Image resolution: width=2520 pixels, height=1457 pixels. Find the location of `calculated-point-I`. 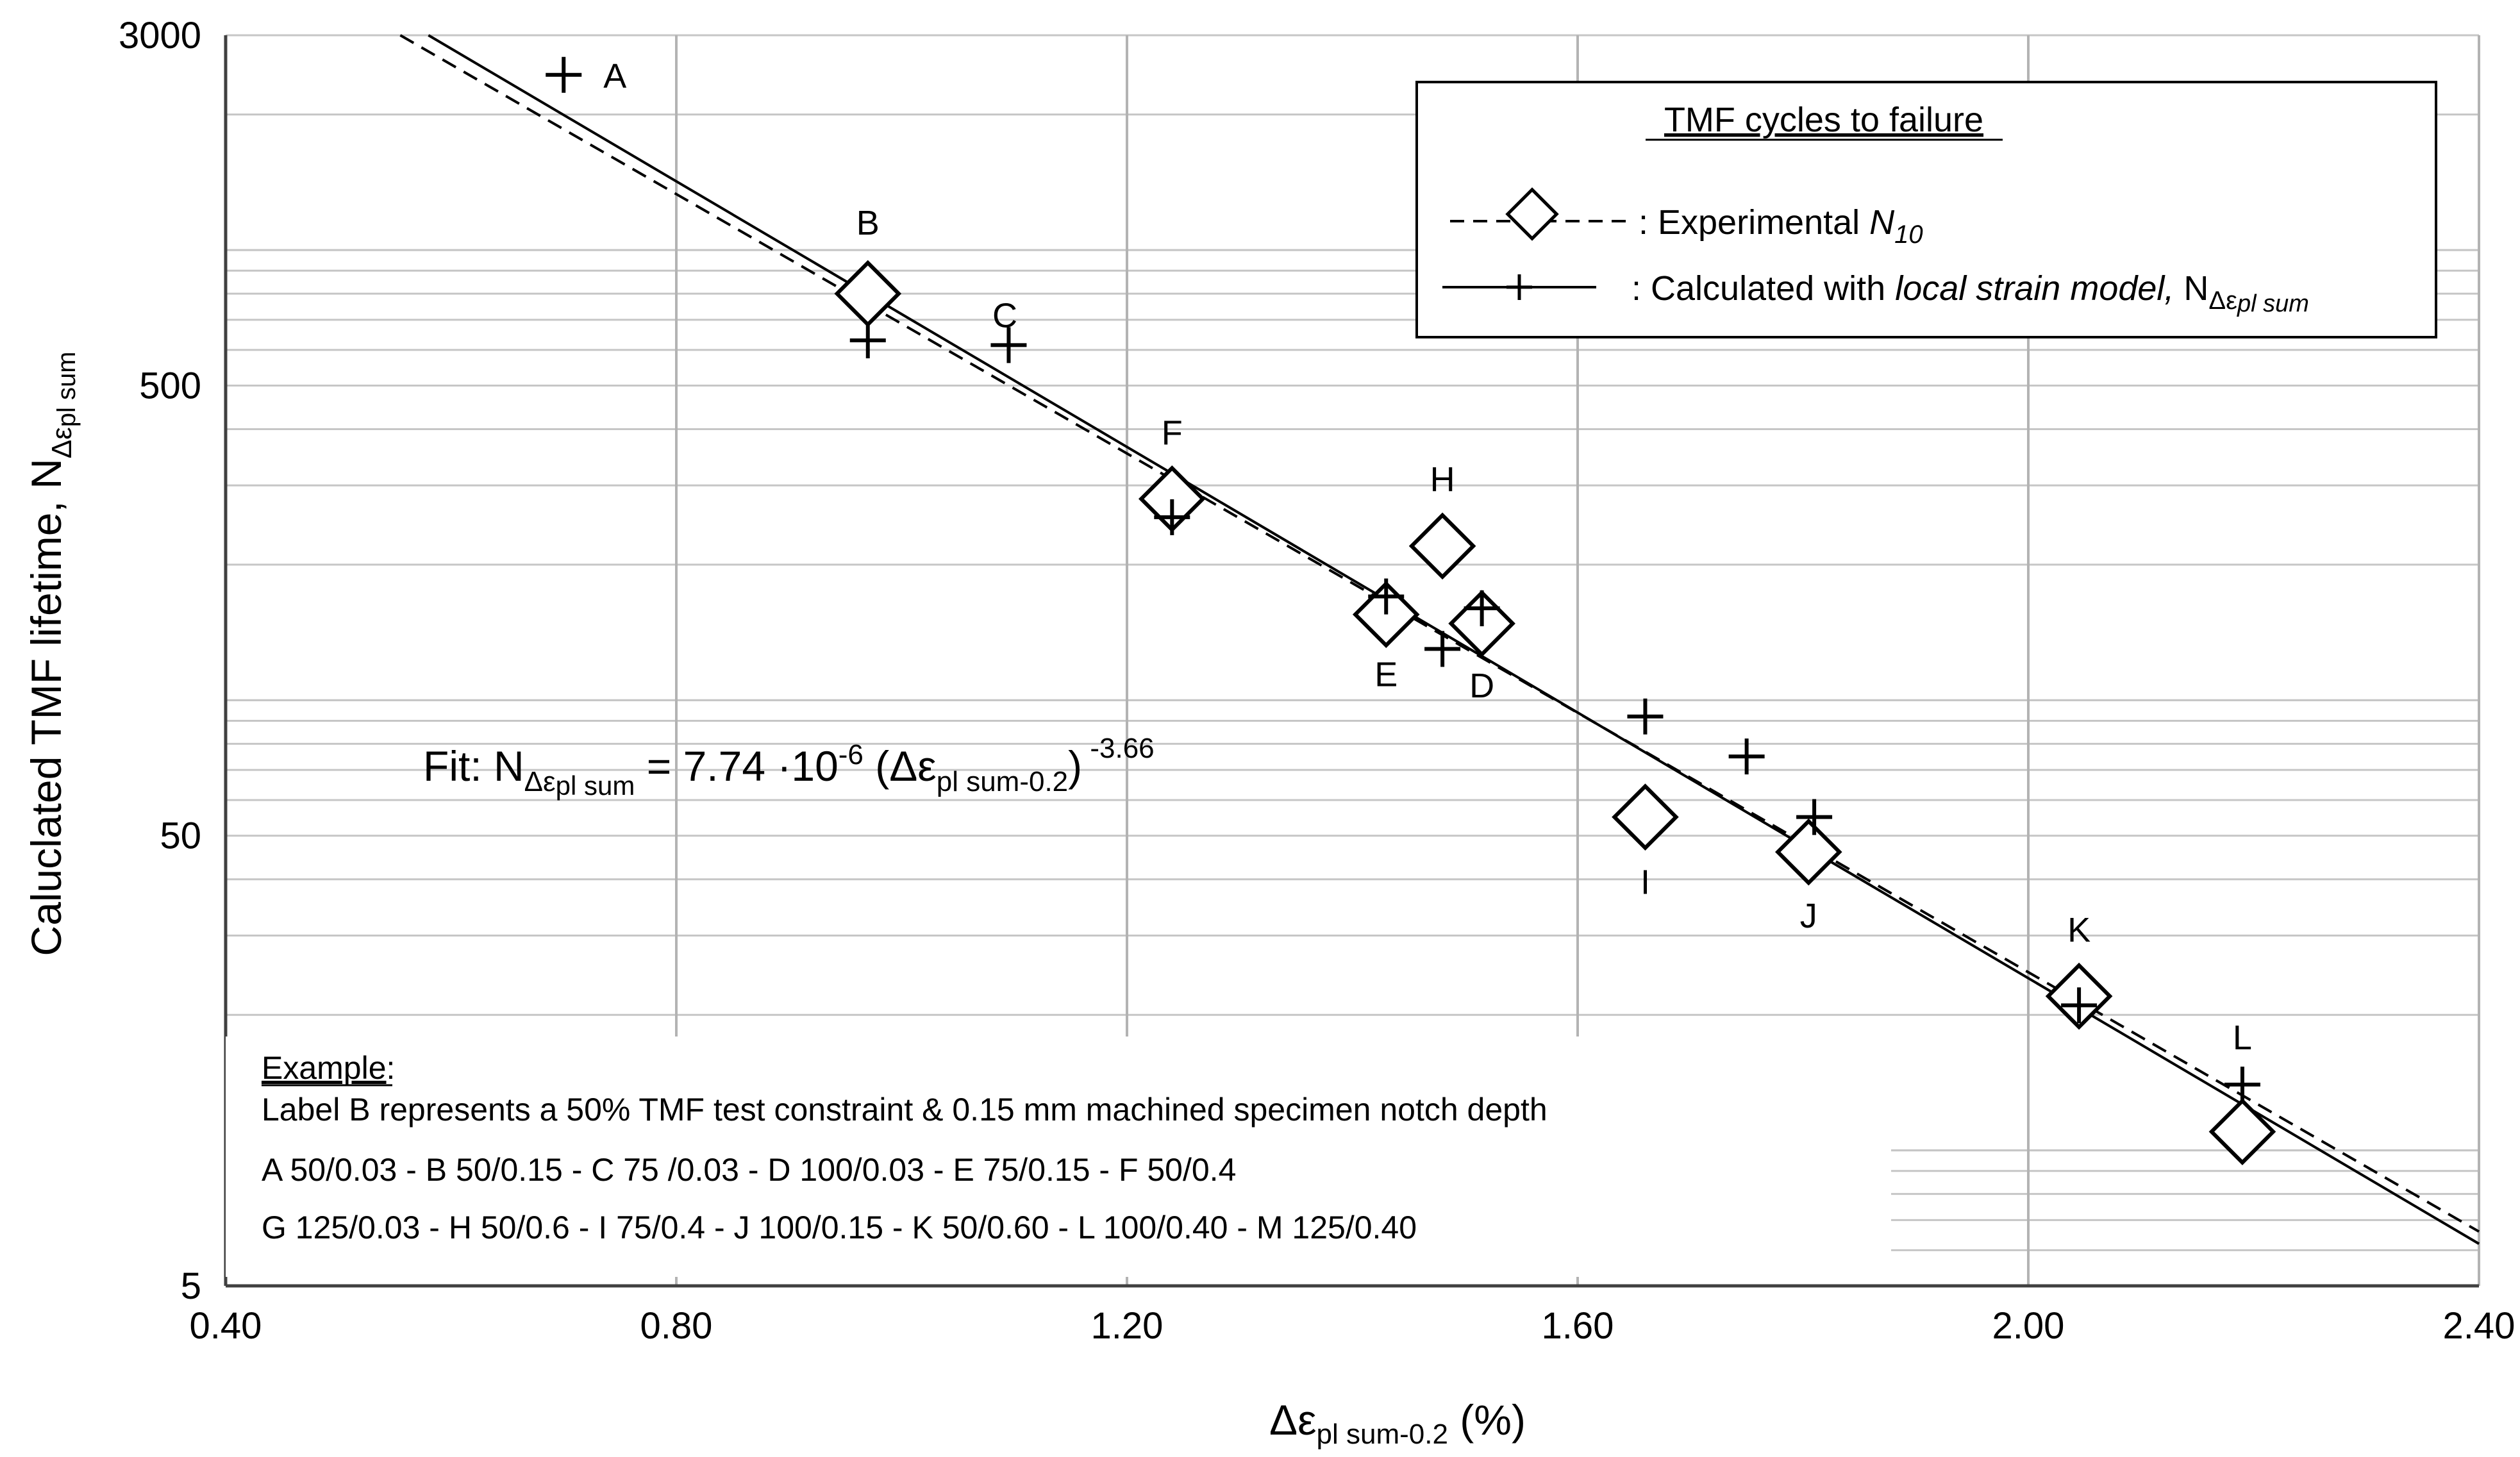

calculated-point-I is located at coordinates (1645, 716).